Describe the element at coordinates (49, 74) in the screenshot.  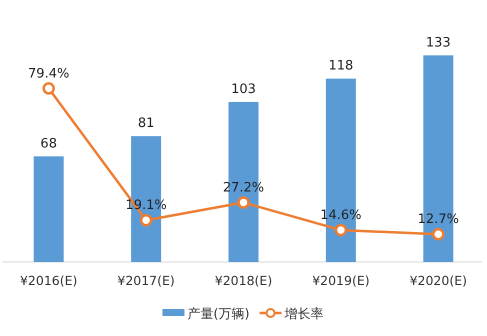
I see `data-label: 79.4%` at that location.